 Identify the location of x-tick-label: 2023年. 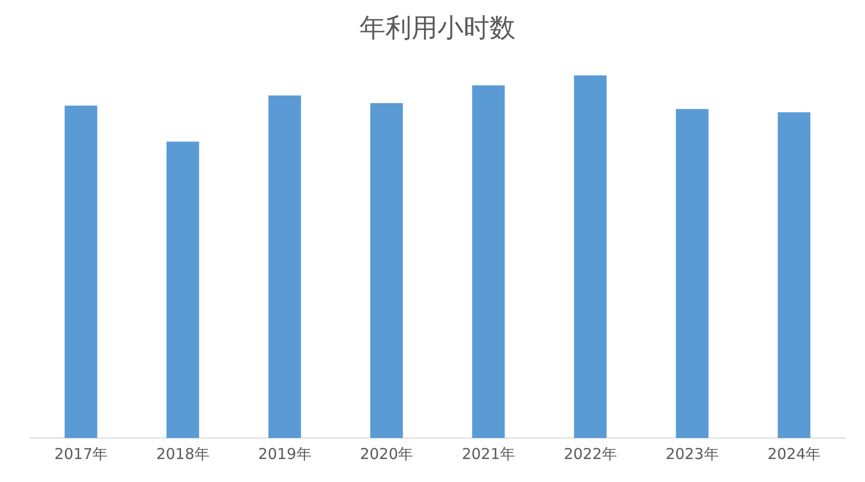
(692, 453).